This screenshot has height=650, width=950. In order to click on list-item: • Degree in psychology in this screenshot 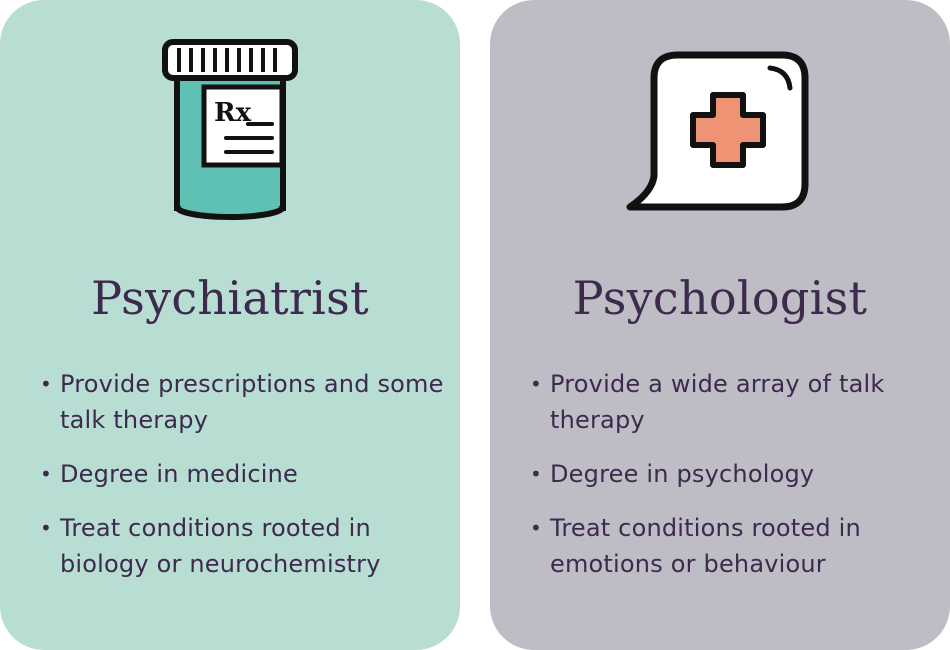, I will do `click(735, 474)`.